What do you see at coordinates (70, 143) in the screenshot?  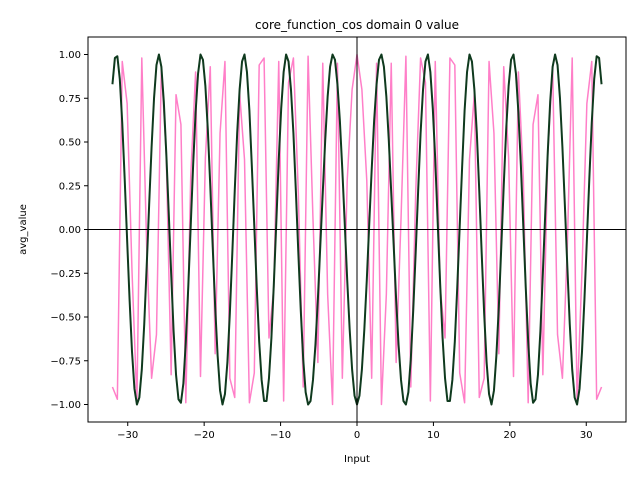 I see `y-tick-label: 0.50` at bounding box center [70, 143].